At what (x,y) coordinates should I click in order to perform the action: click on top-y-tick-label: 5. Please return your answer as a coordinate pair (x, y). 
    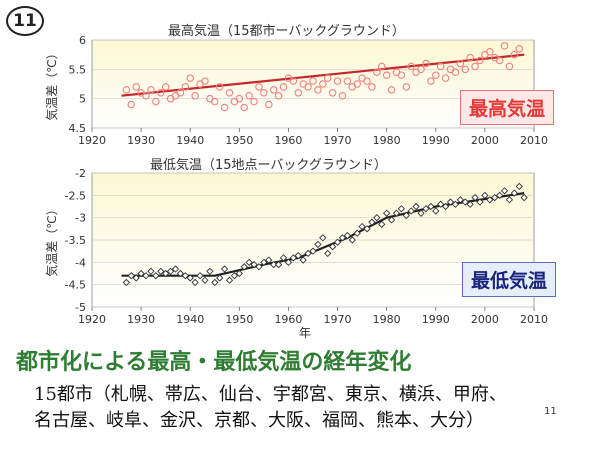
    Looking at the image, I should click on (82, 99).